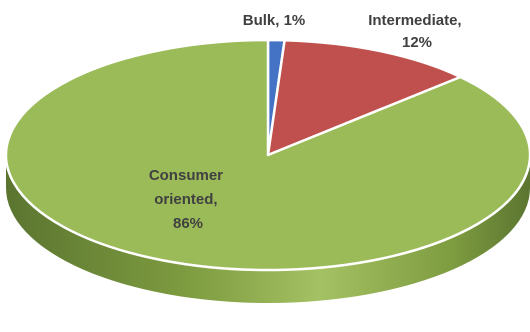 The width and height of the screenshot is (530, 332). What do you see at coordinates (274, 20) in the screenshot?
I see `data-label-bulk: Bulk, 1%` at bounding box center [274, 20].